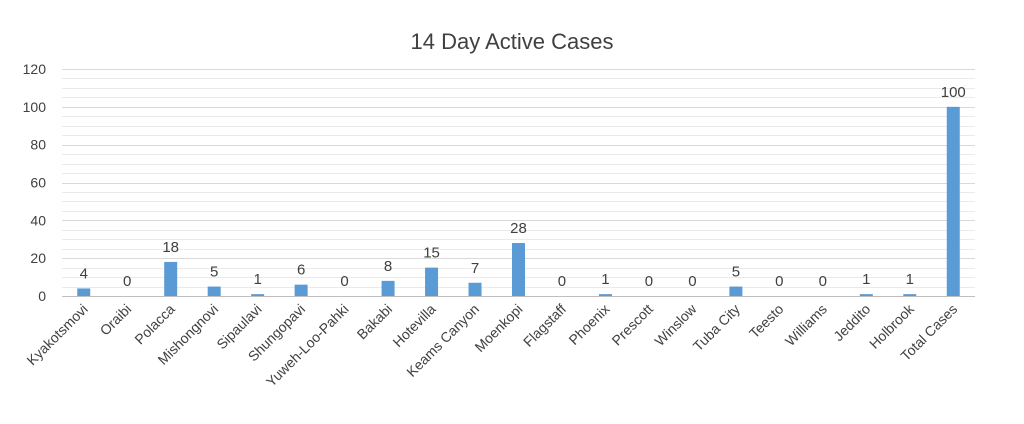 The height and width of the screenshot is (424, 1024). What do you see at coordinates (38, 145) in the screenshot?
I see `y-tick-label: 80` at bounding box center [38, 145].